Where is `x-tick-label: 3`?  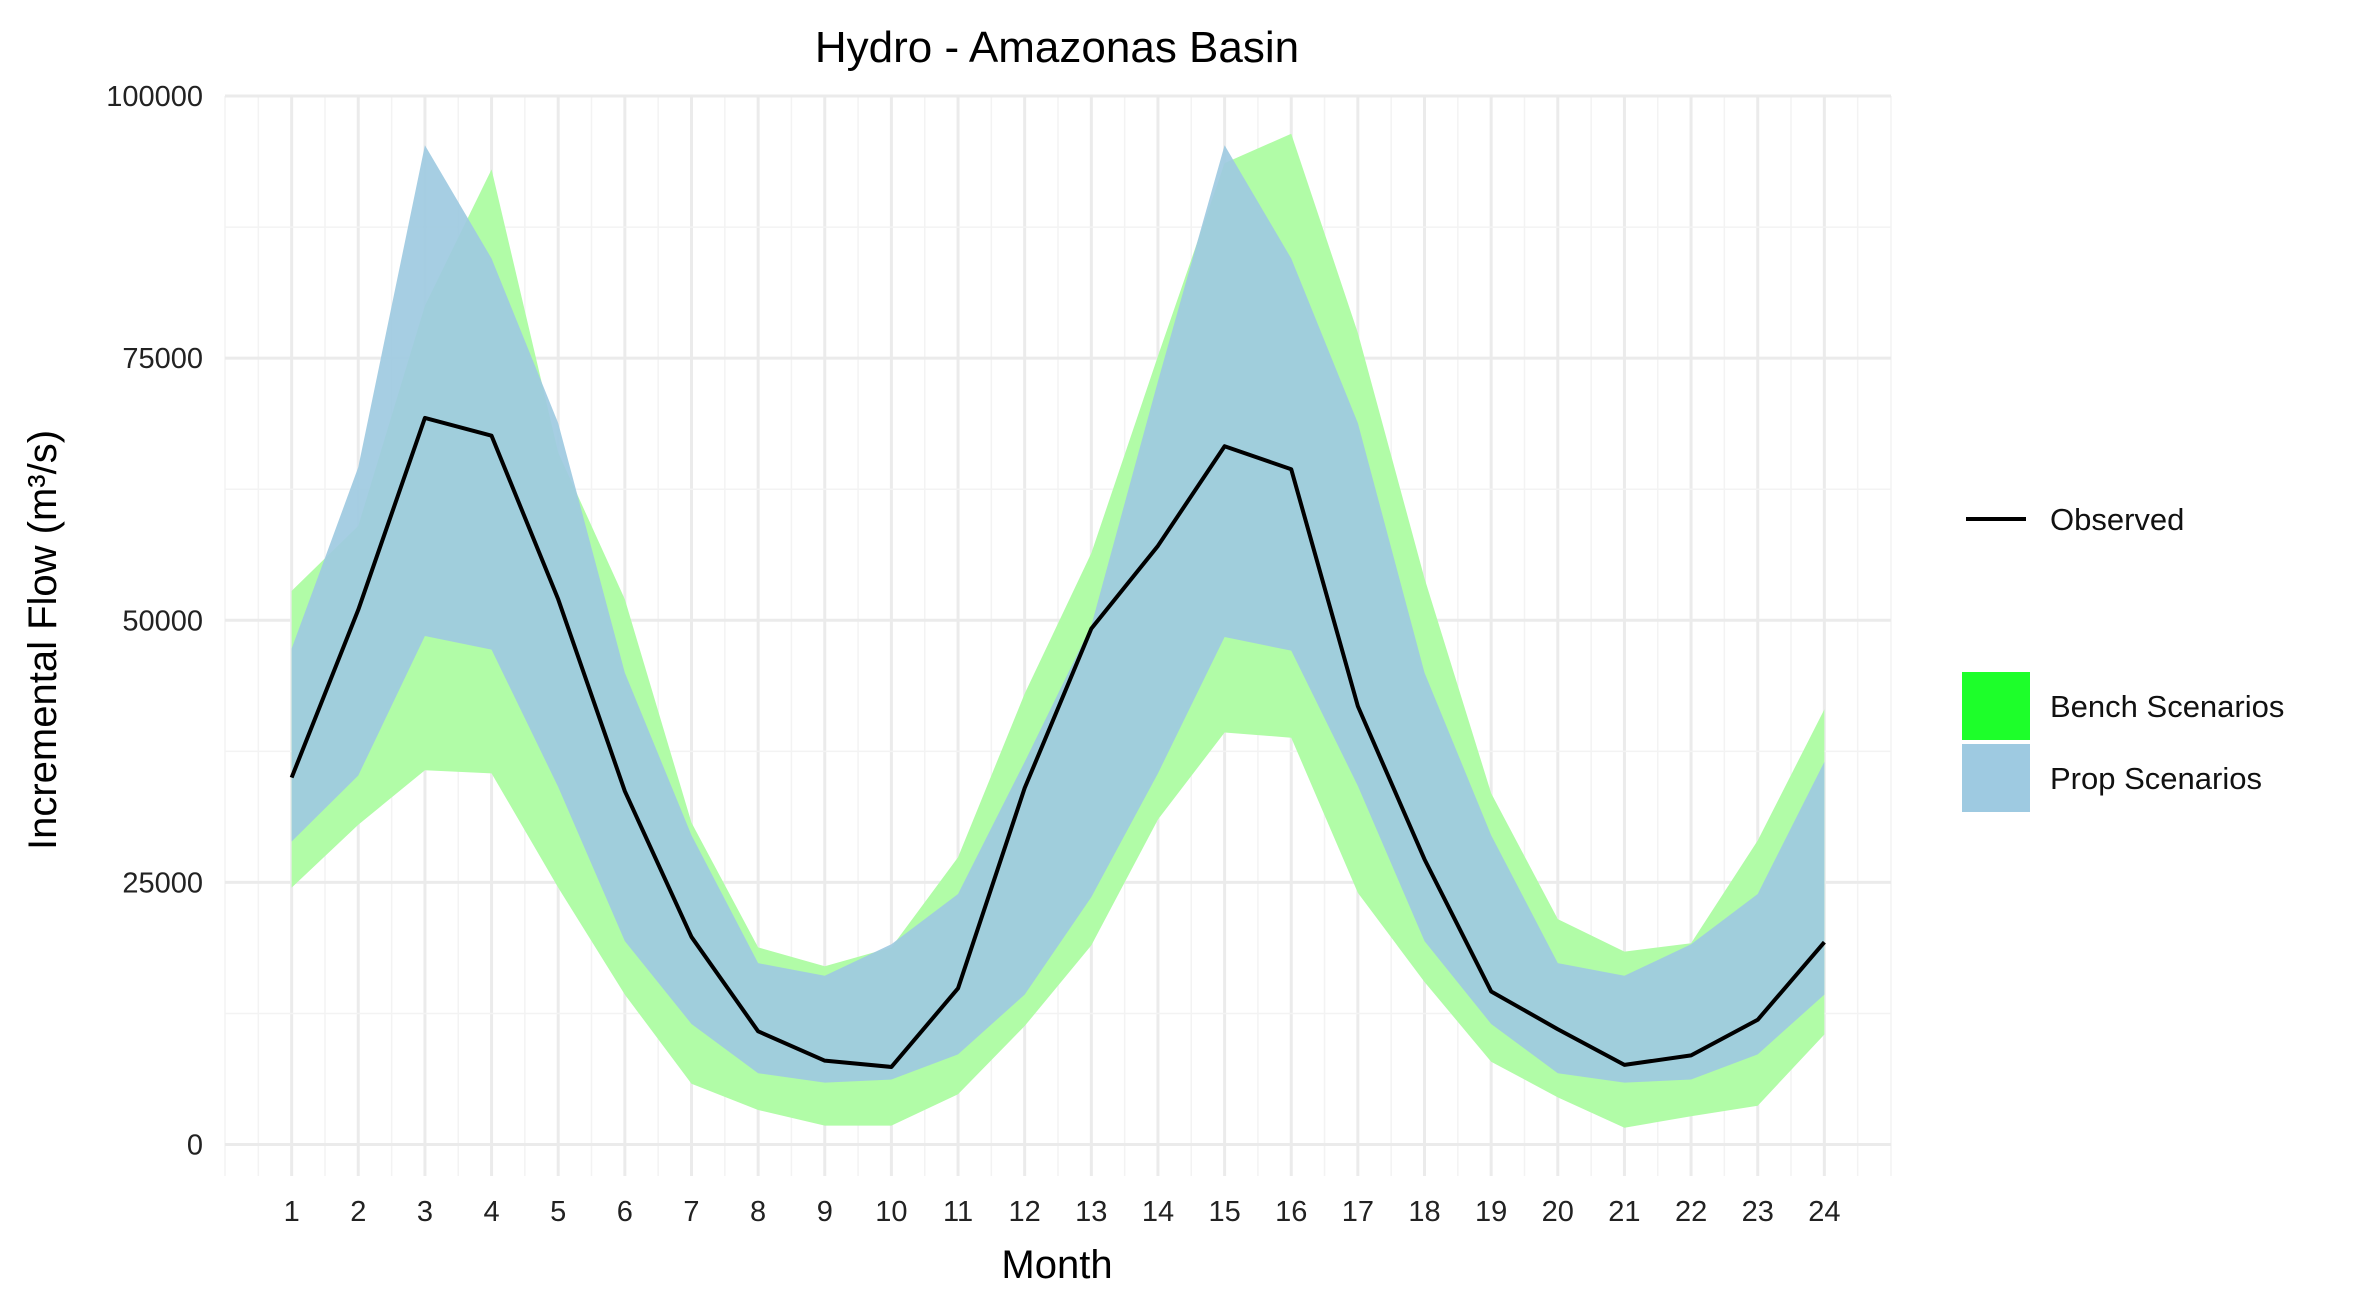 x-tick-label: 3 is located at coordinates (425, 1212).